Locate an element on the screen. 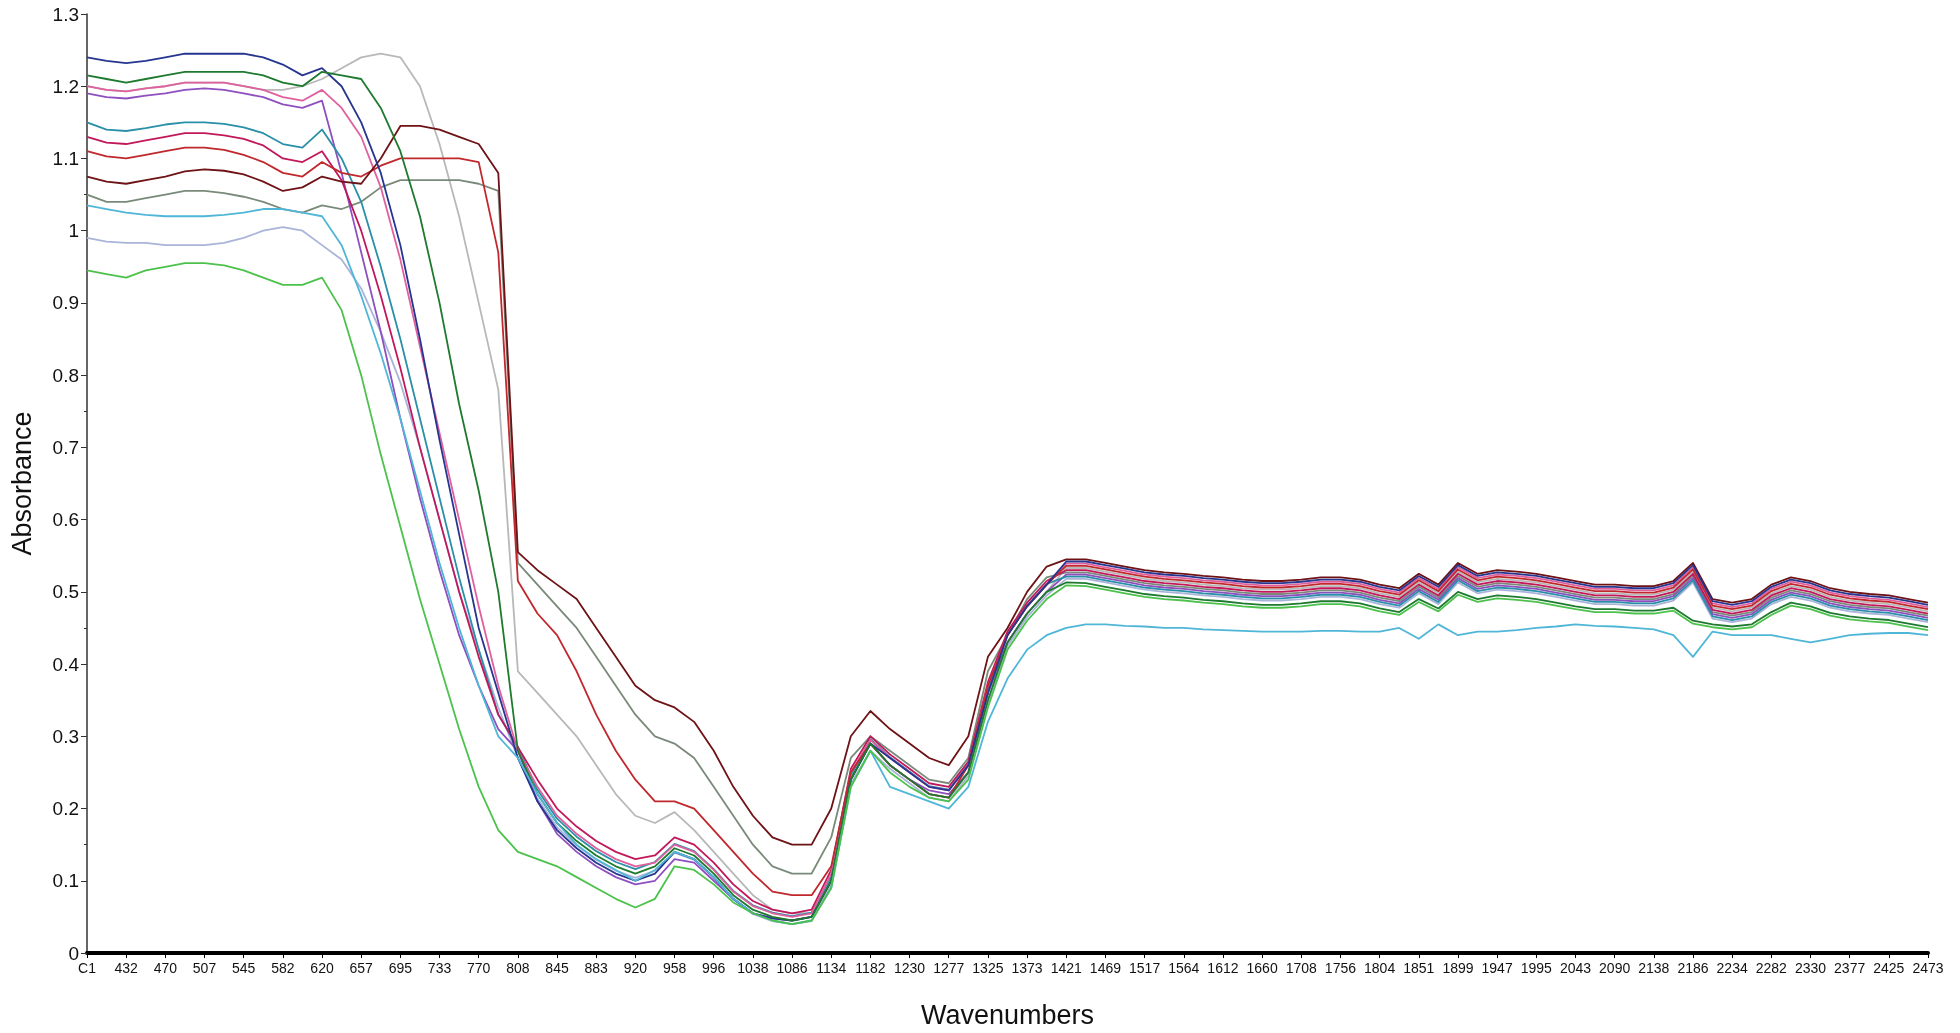  x-tick-label: 1660 is located at coordinates (1262, 968).